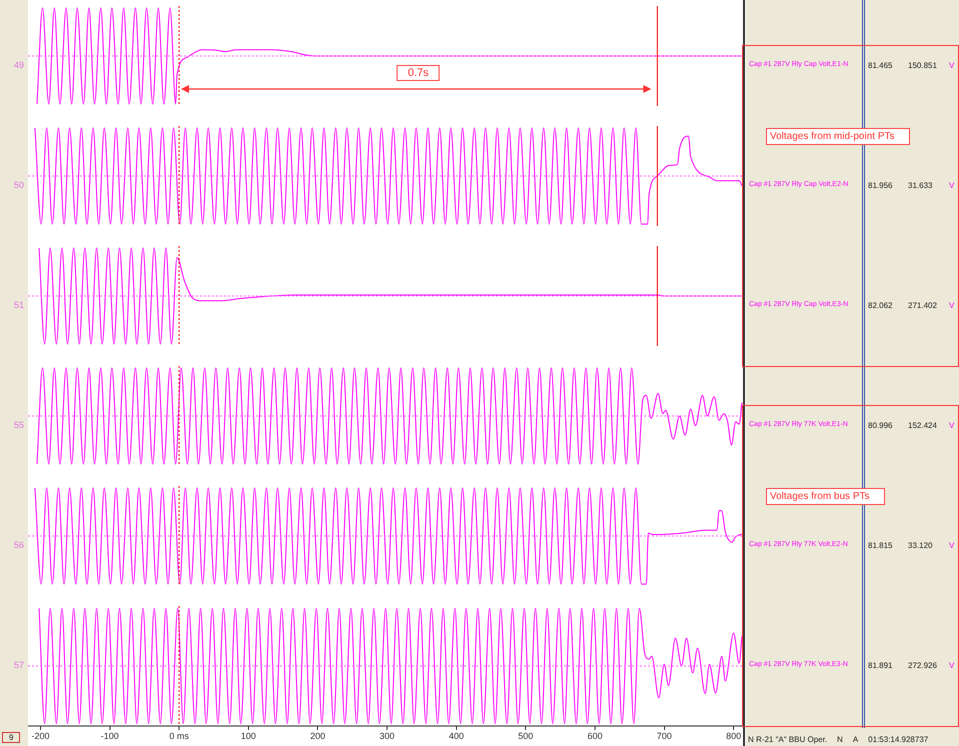 The height and width of the screenshot is (746, 959). What do you see at coordinates (920, 185) in the screenshot?
I see `text: 31.633` at bounding box center [920, 185].